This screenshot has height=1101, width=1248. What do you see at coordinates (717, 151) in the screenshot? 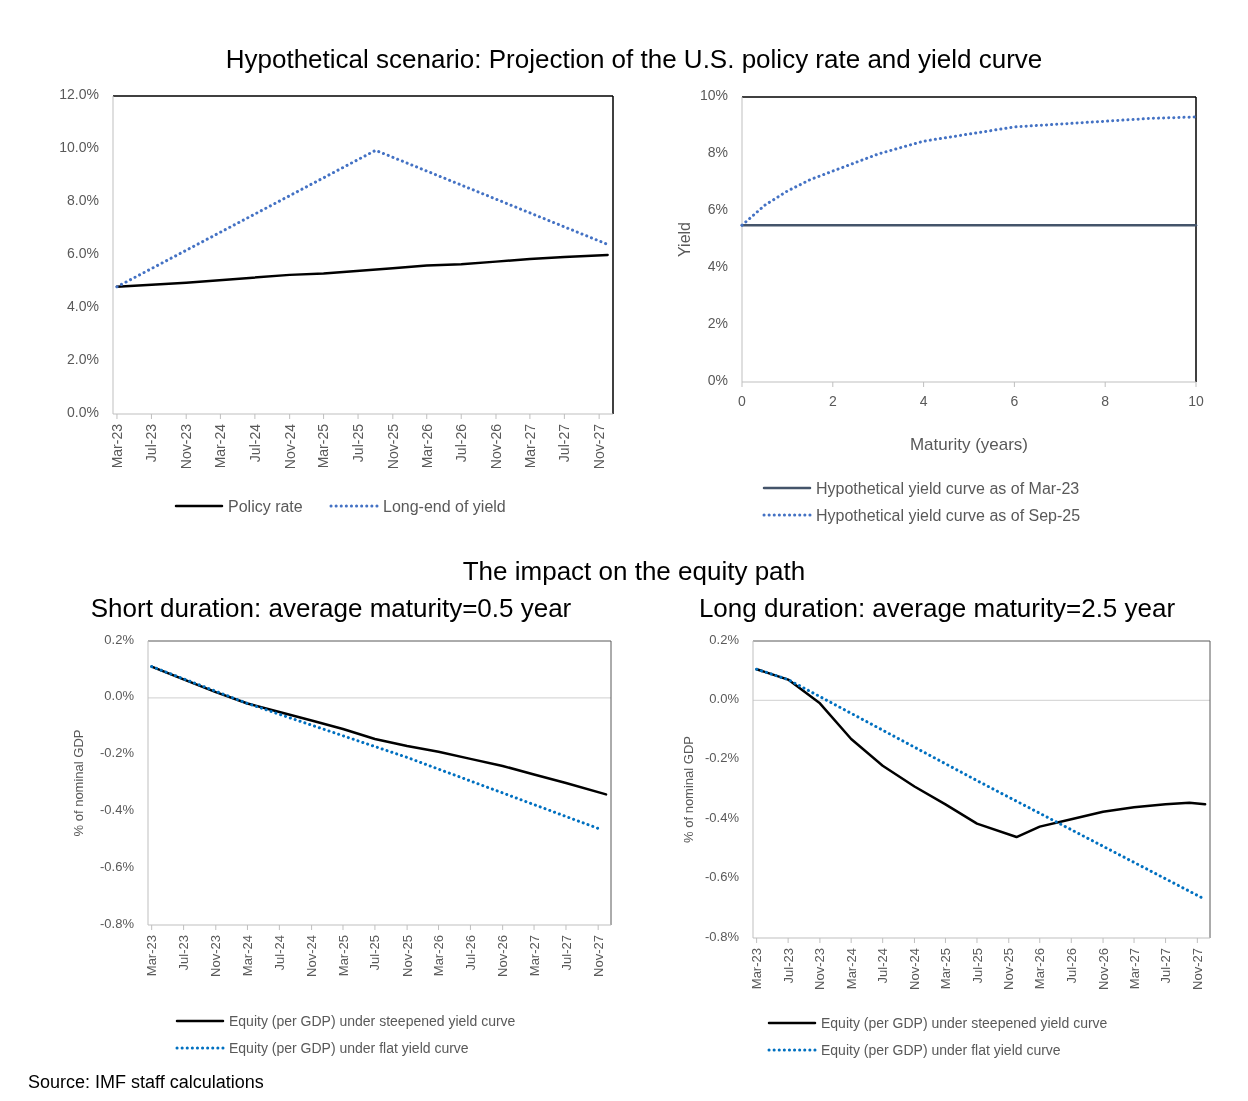
I see `y-tick-label: 8%` at bounding box center [717, 151].